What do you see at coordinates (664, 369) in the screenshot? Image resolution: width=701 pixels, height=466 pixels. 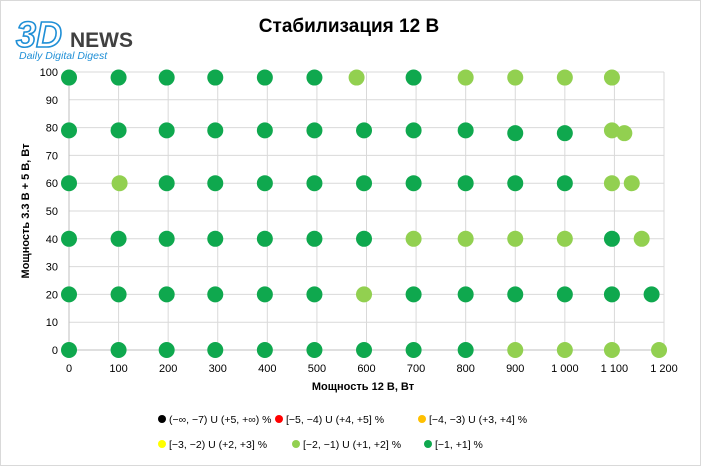 I see `x-tick-label: 1 200` at bounding box center [664, 369].